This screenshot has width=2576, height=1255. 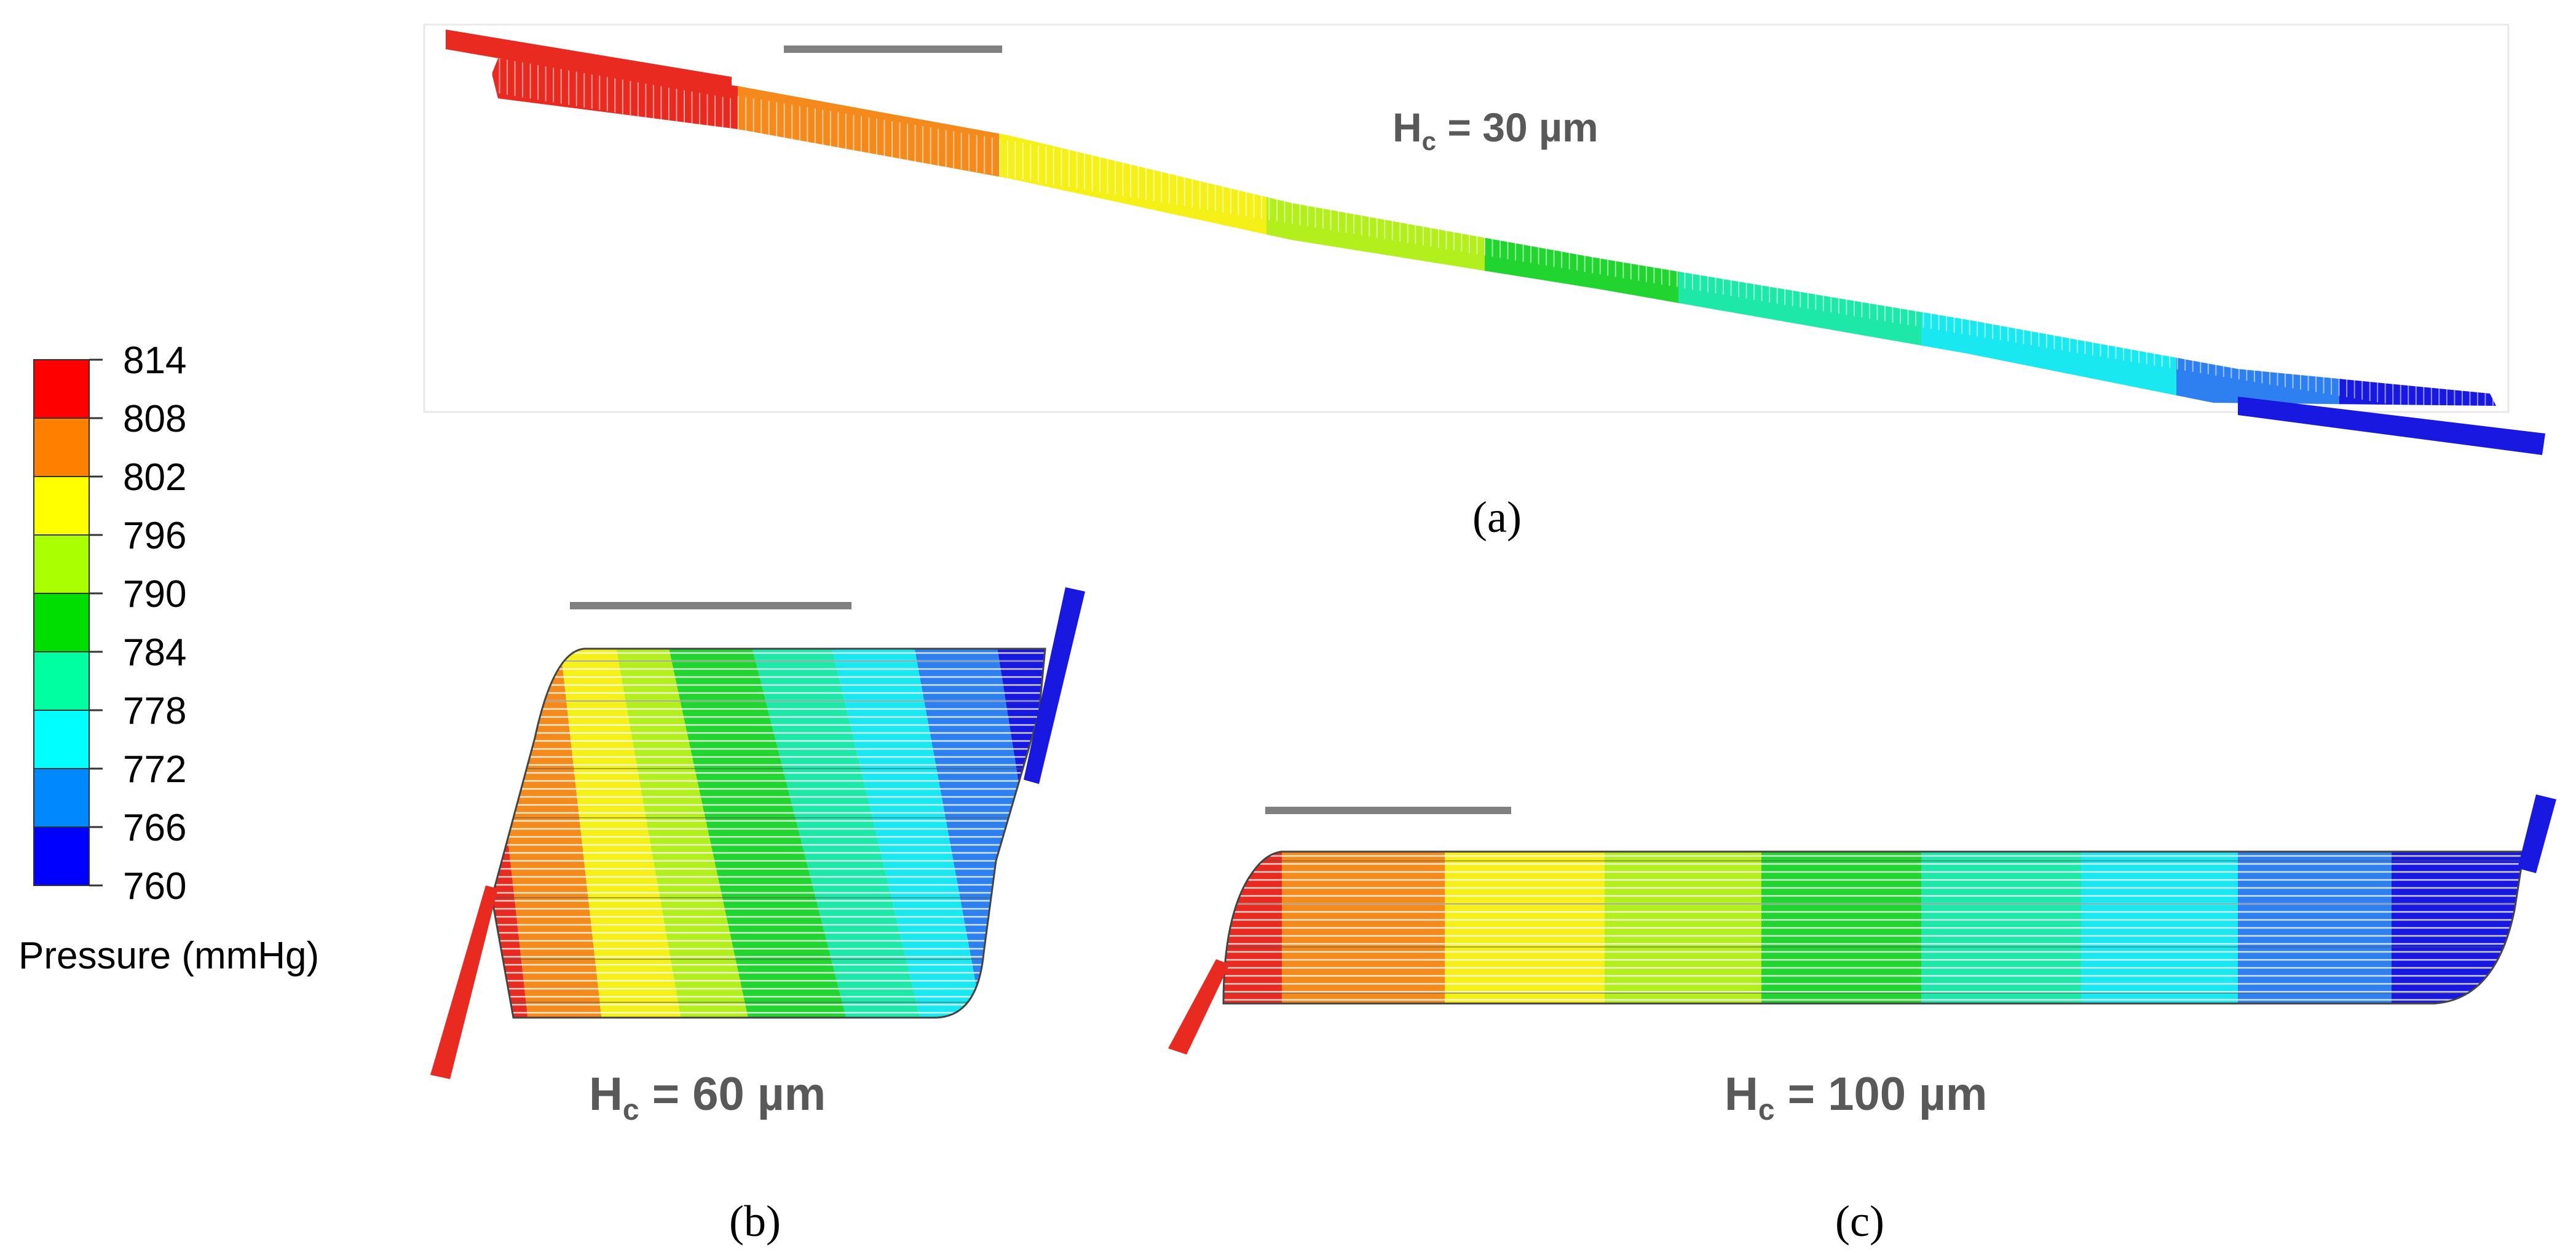 What do you see at coordinates (155, 769) in the screenshot?
I see `colorbar-tick-label: 772` at bounding box center [155, 769].